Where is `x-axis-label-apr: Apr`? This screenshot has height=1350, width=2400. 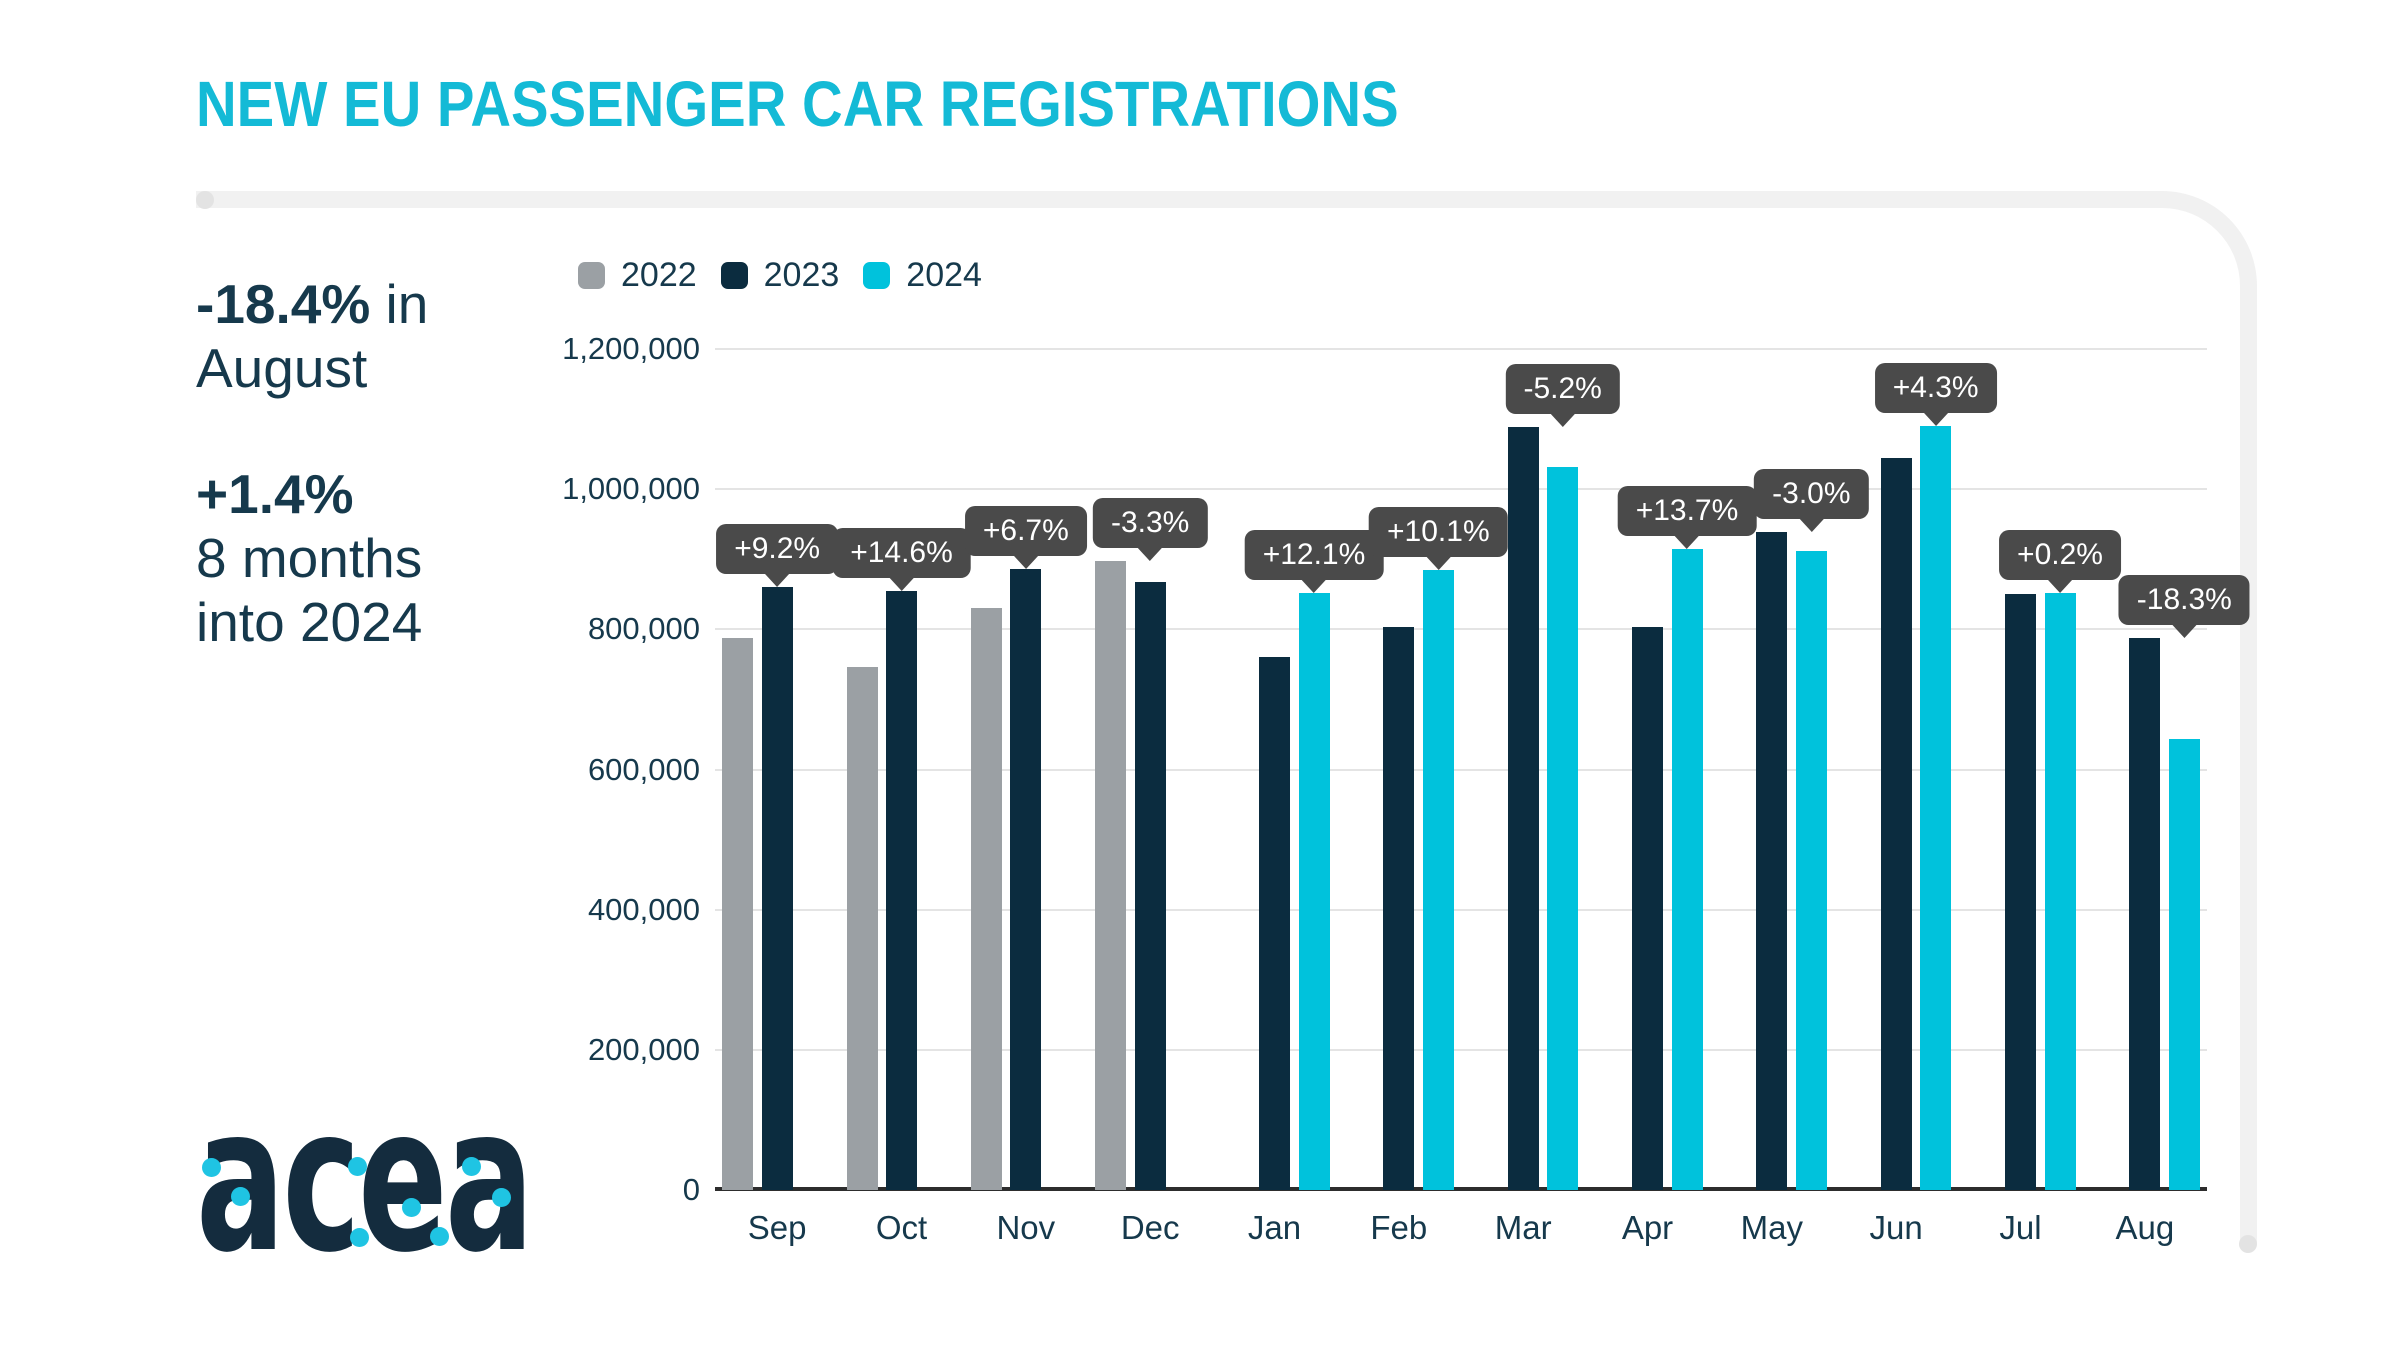
x-axis-label-apr: Apr is located at coordinates (1647, 1227).